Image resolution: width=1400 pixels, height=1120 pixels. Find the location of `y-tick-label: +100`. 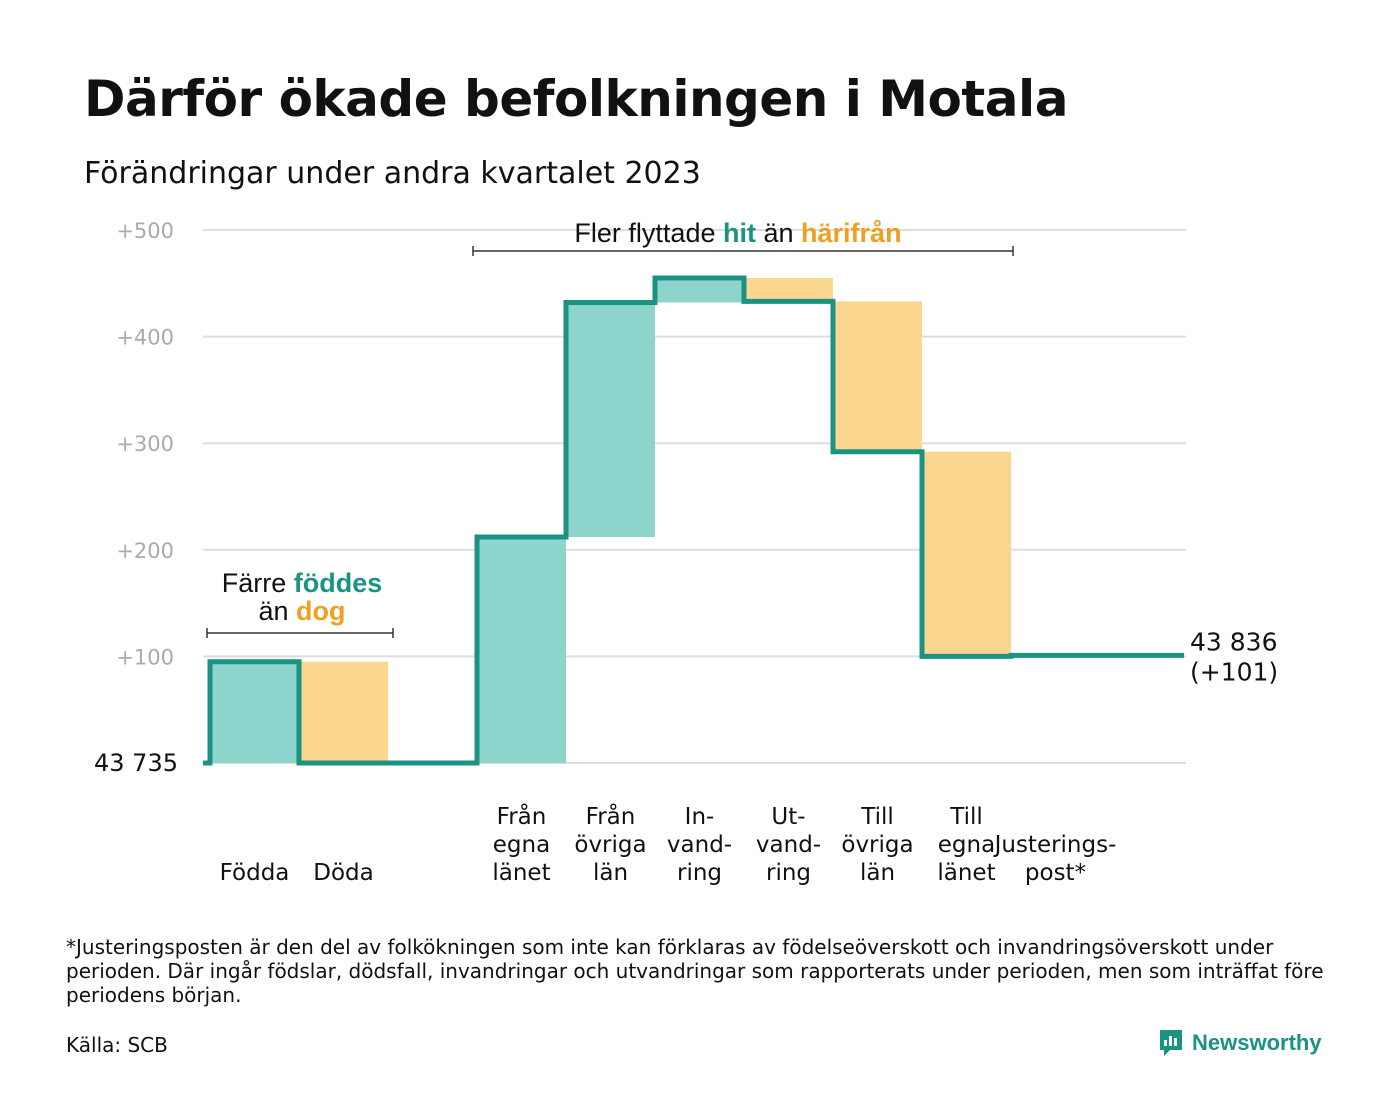

y-tick-label: +100 is located at coordinates (145, 657).